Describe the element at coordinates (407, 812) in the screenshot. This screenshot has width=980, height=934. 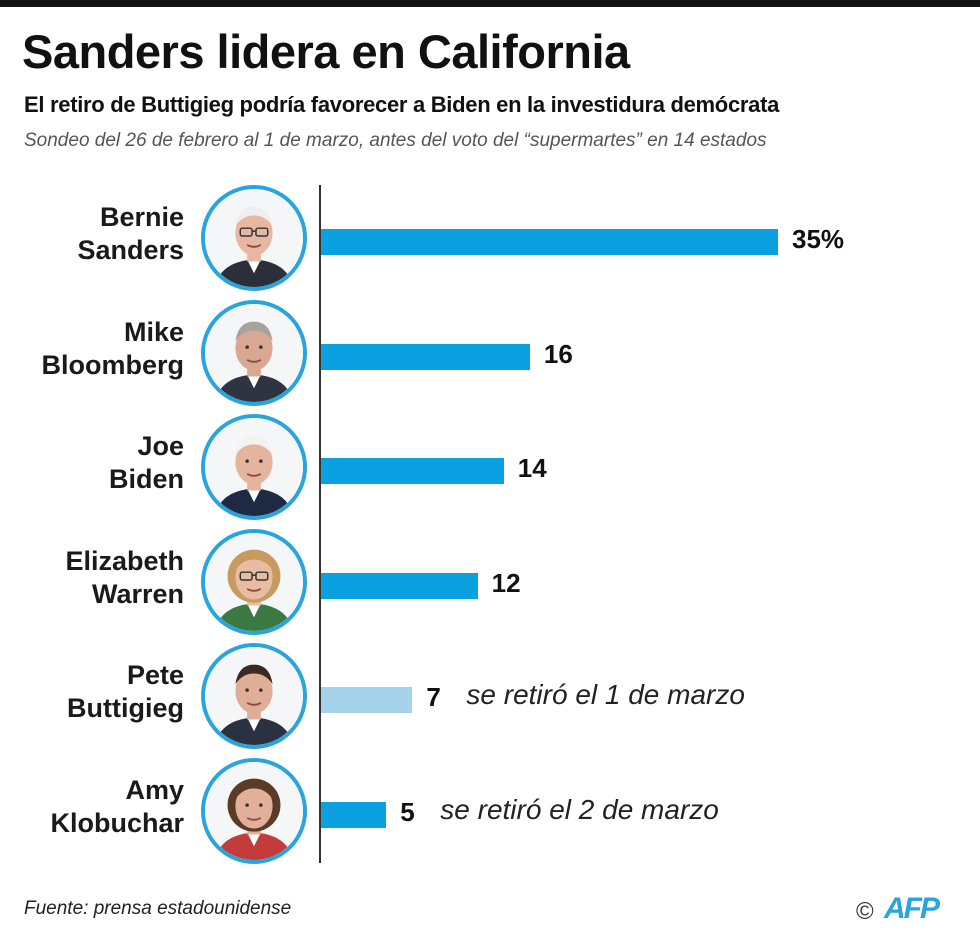
I see `data-label: 5` at that location.